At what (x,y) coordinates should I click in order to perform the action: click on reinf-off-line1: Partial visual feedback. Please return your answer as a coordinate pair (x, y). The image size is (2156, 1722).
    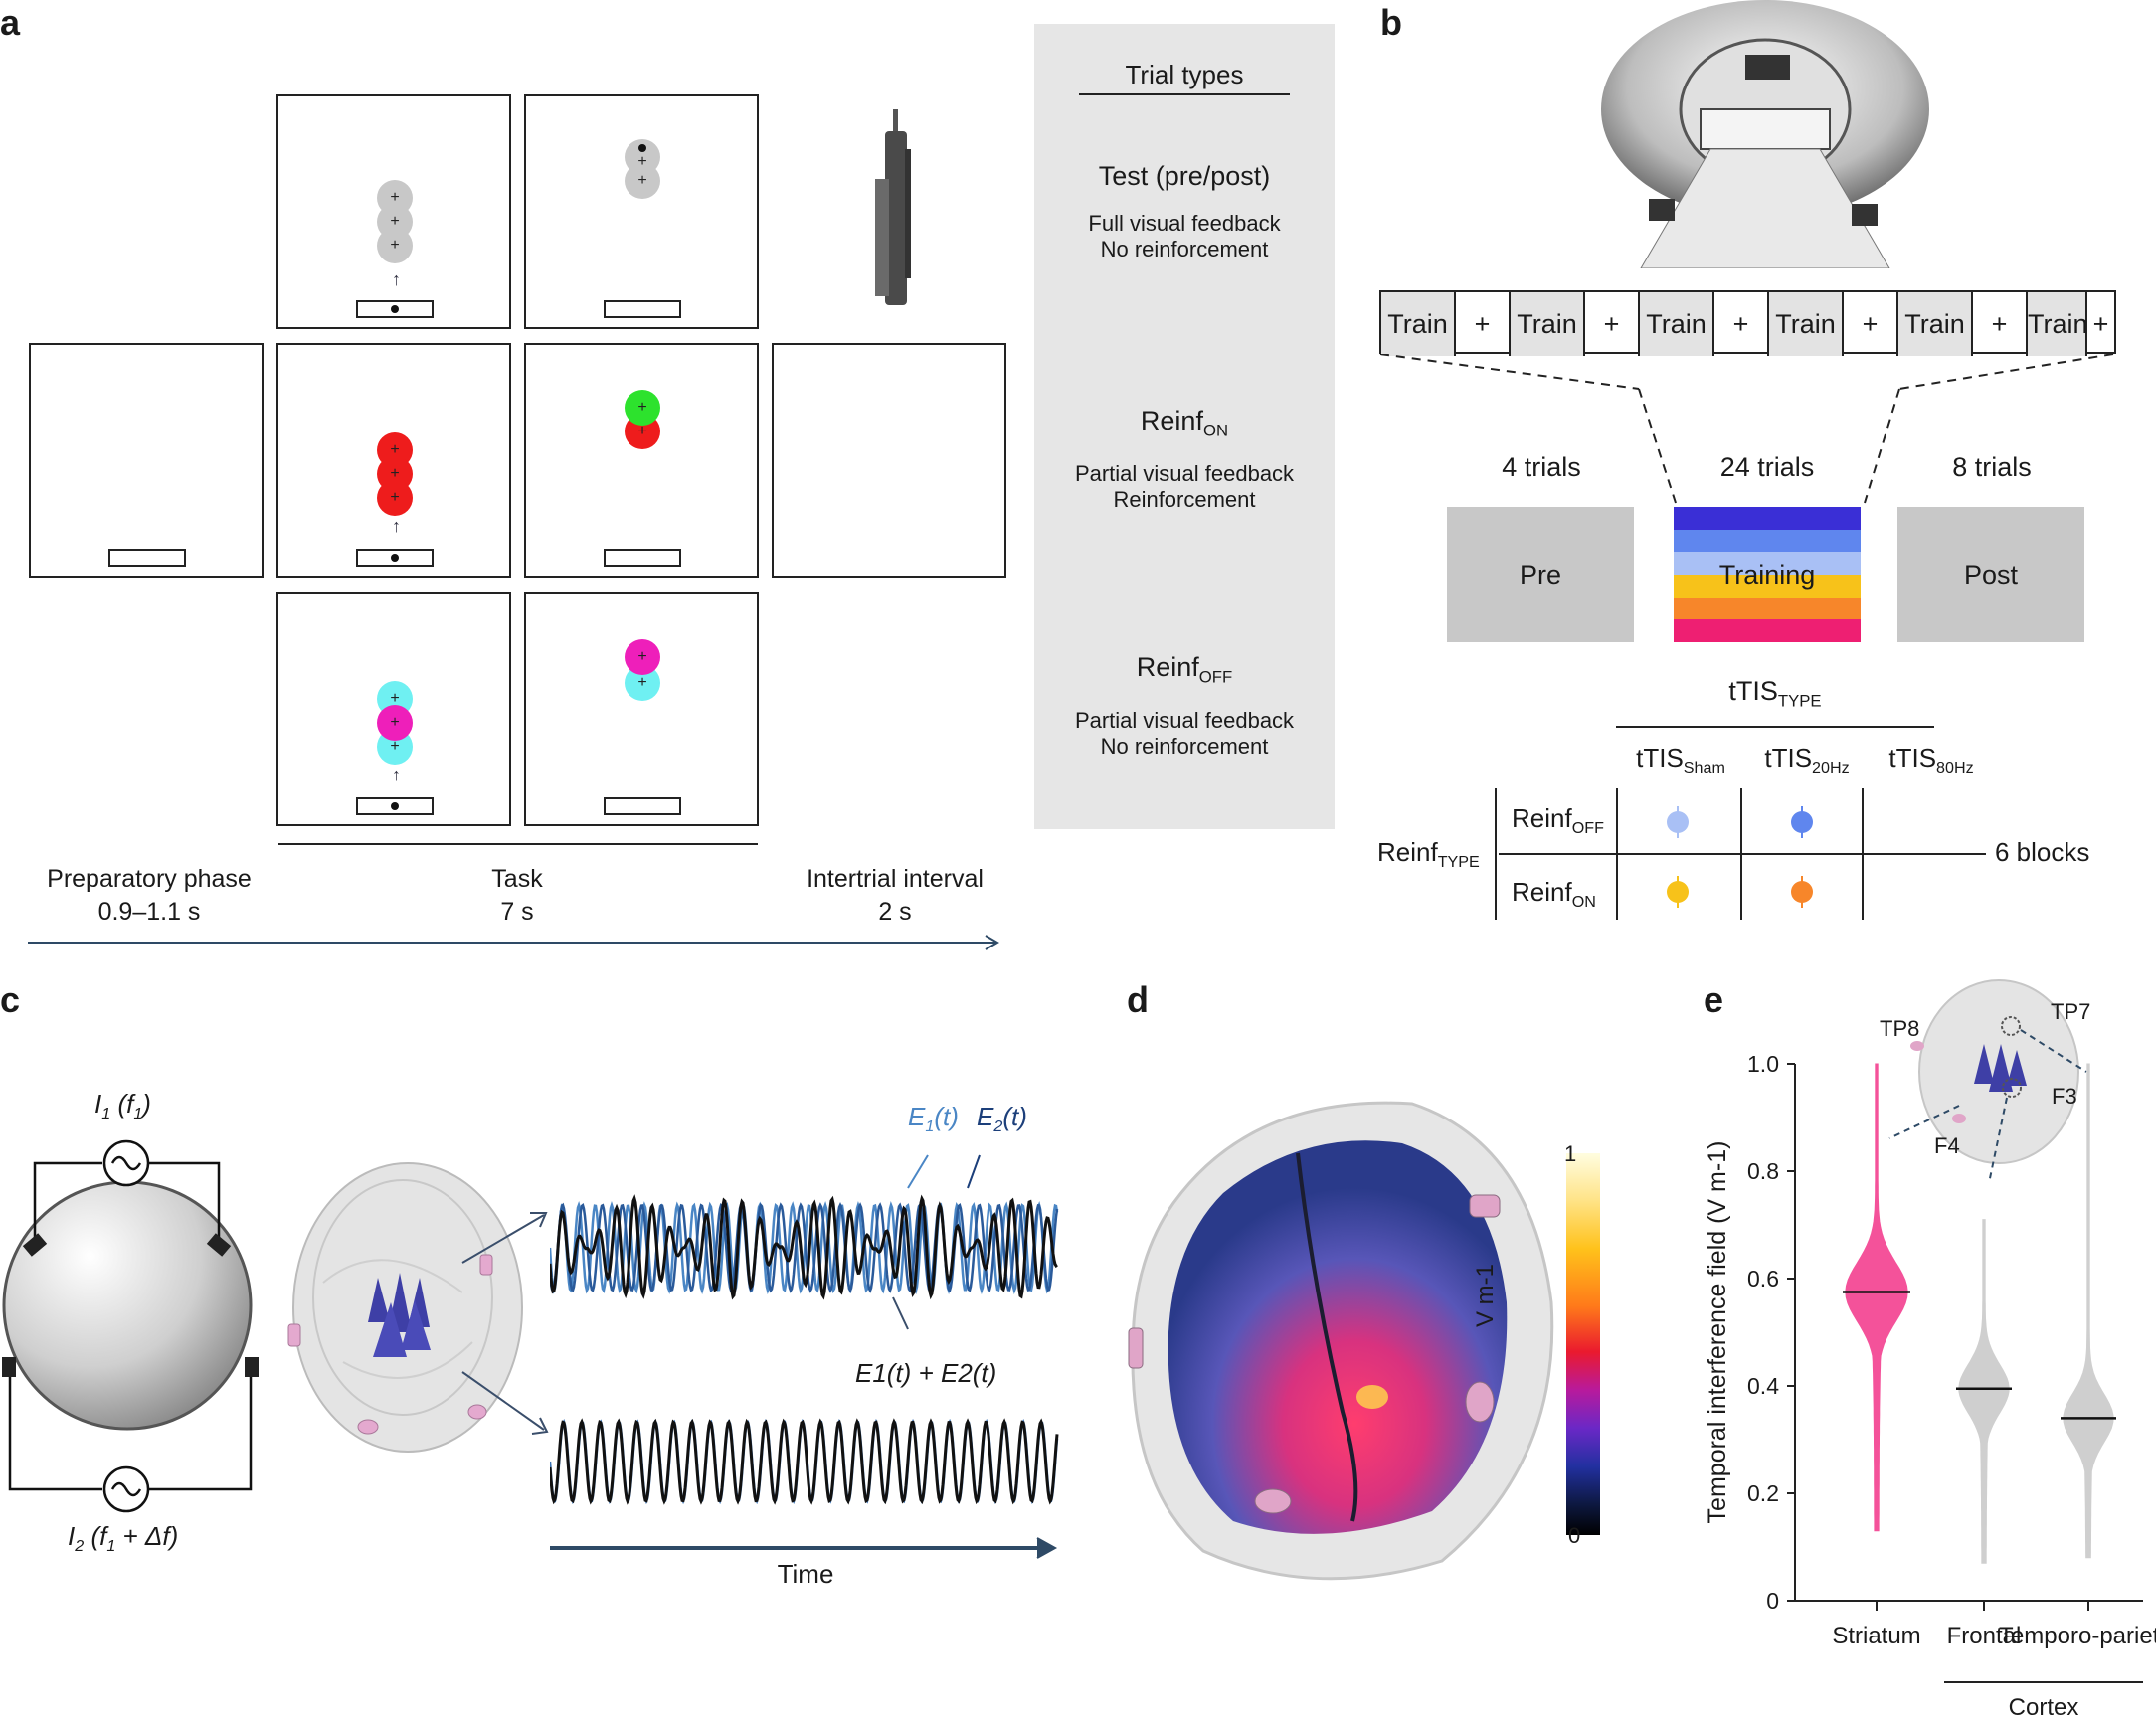
    Looking at the image, I should click on (1184, 720).